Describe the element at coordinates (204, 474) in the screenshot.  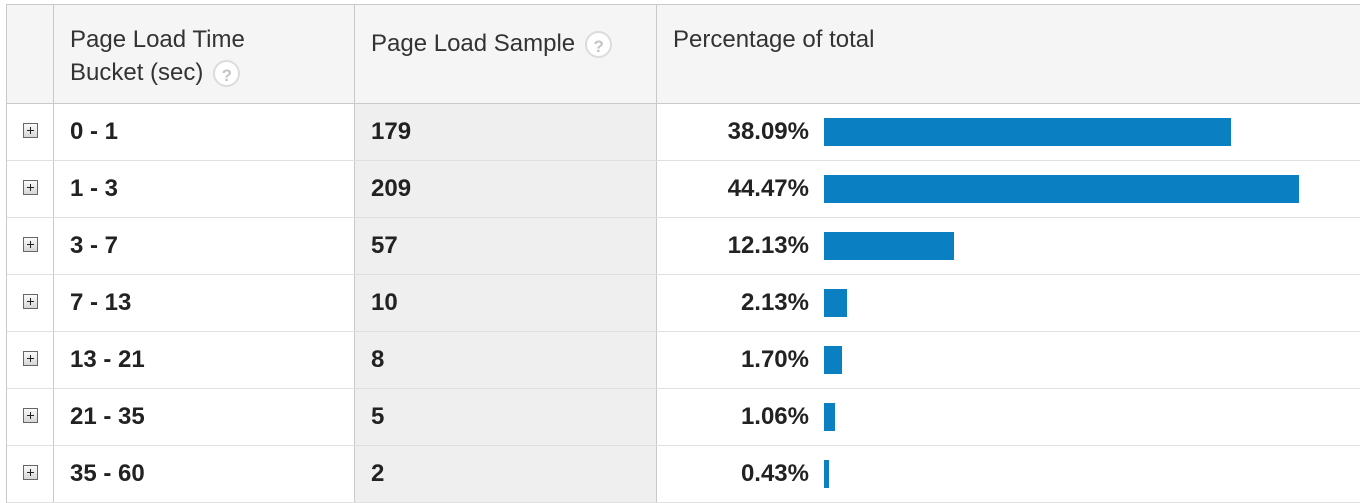
I see `bucket-cell: 35 - 60` at that location.